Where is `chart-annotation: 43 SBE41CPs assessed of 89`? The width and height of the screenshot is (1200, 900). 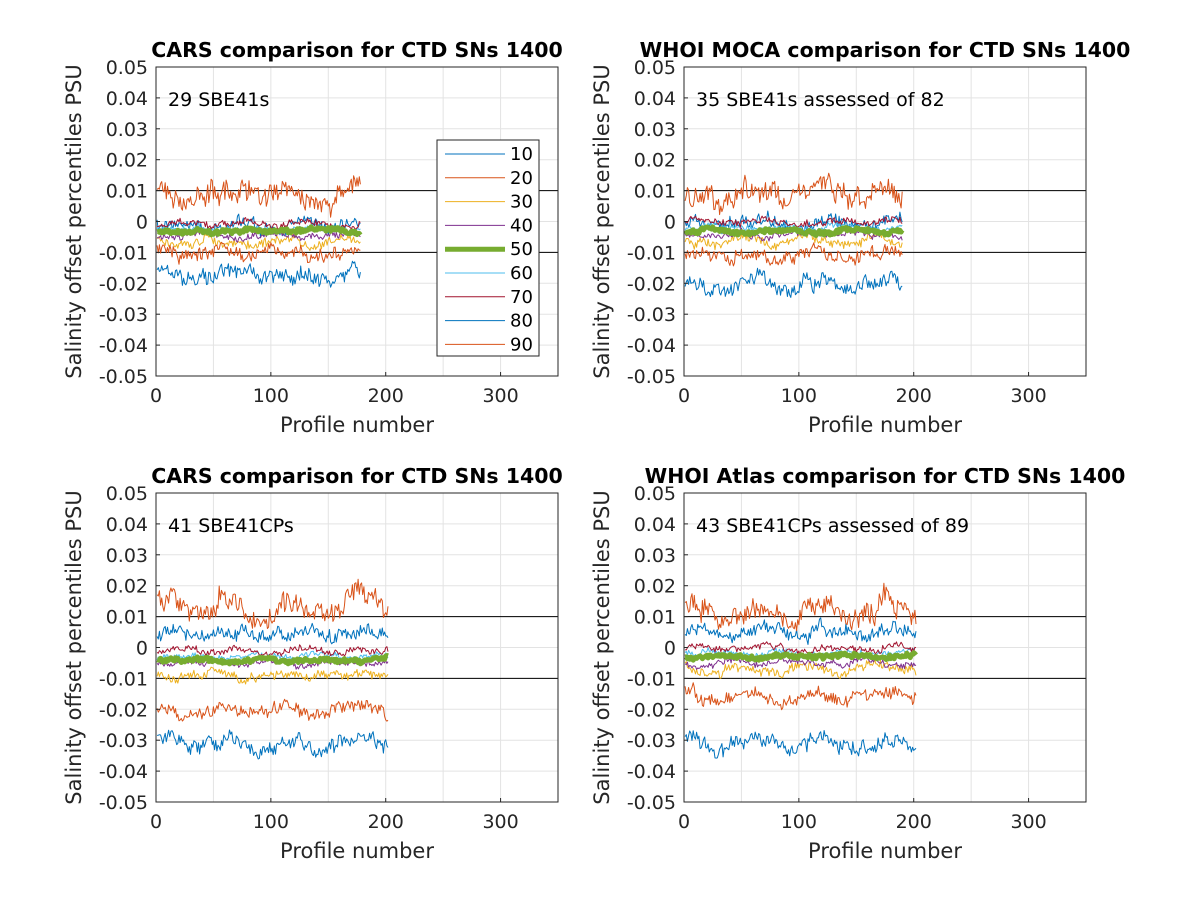
chart-annotation: 43 SBE41CPs assessed of 89 is located at coordinates (832, 526).